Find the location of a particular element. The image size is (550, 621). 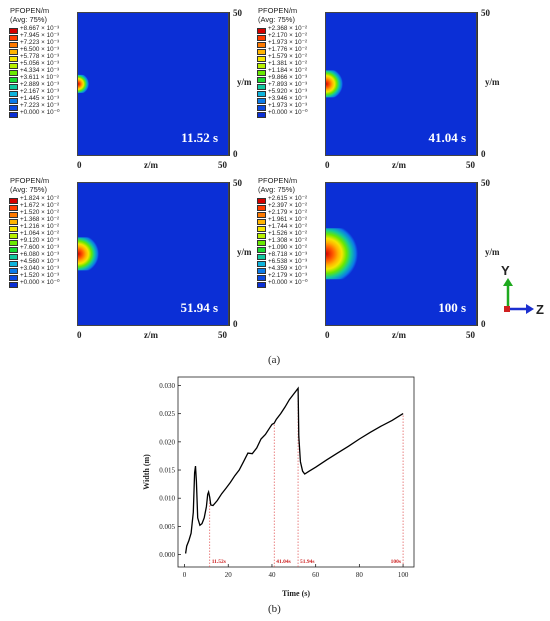

y-axis-line is located at coordinates (477, 254).